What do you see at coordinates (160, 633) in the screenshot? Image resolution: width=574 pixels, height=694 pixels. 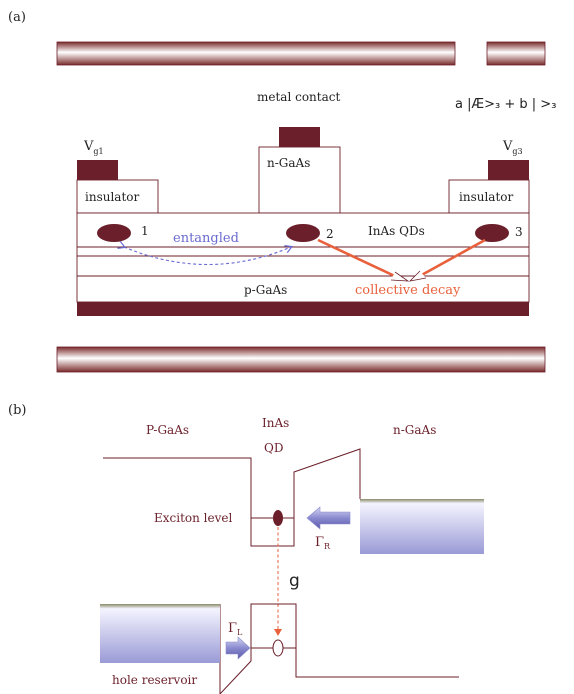 I see `hole-reservoir-box` at bounding box center [160, 633].